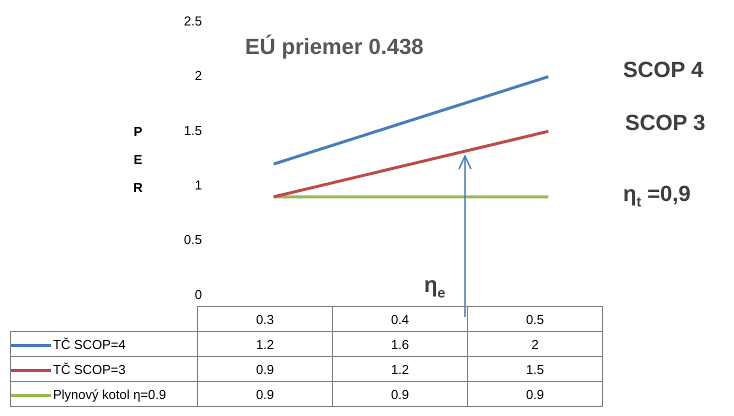 The height and width of the screenshot is (416, 734). I want to click on data-label: 1.5, so click(535, 369).